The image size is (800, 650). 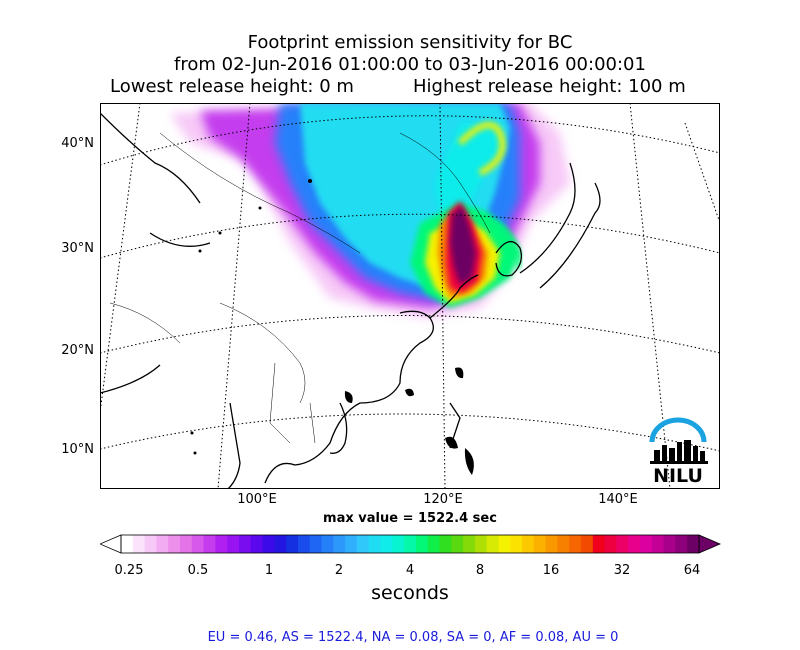 I want to click on colorbar, so click(x=410, y=544).